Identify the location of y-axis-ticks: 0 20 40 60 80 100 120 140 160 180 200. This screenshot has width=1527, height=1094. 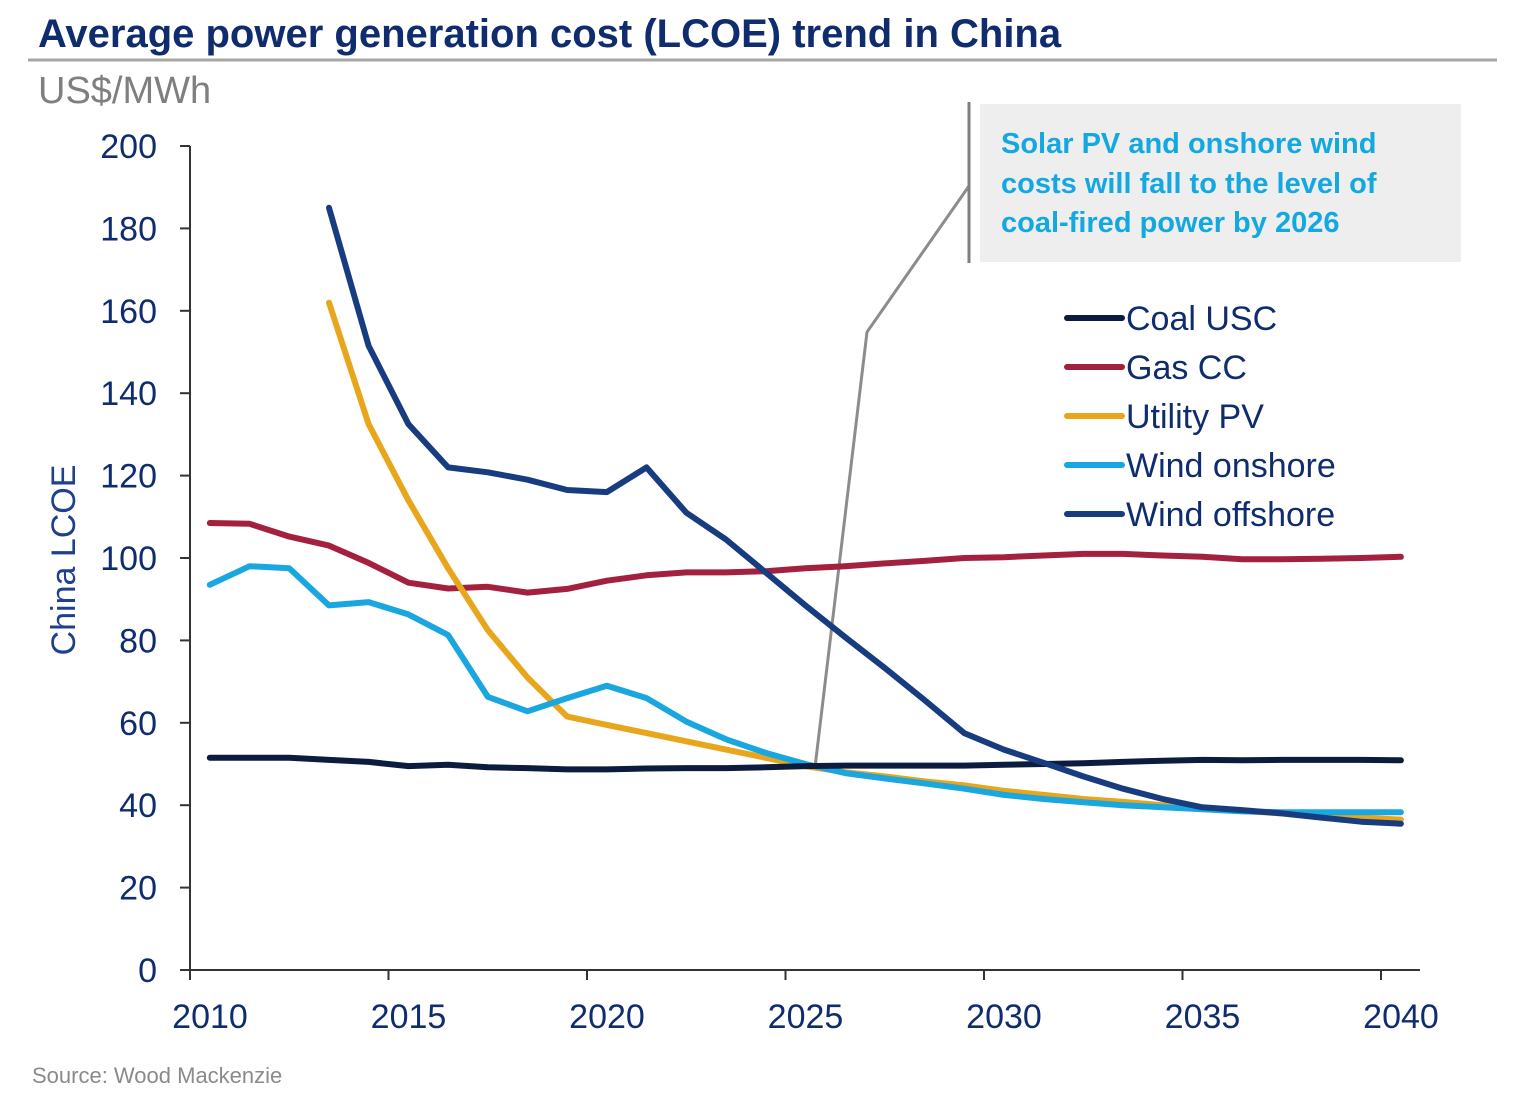
(145, 559).